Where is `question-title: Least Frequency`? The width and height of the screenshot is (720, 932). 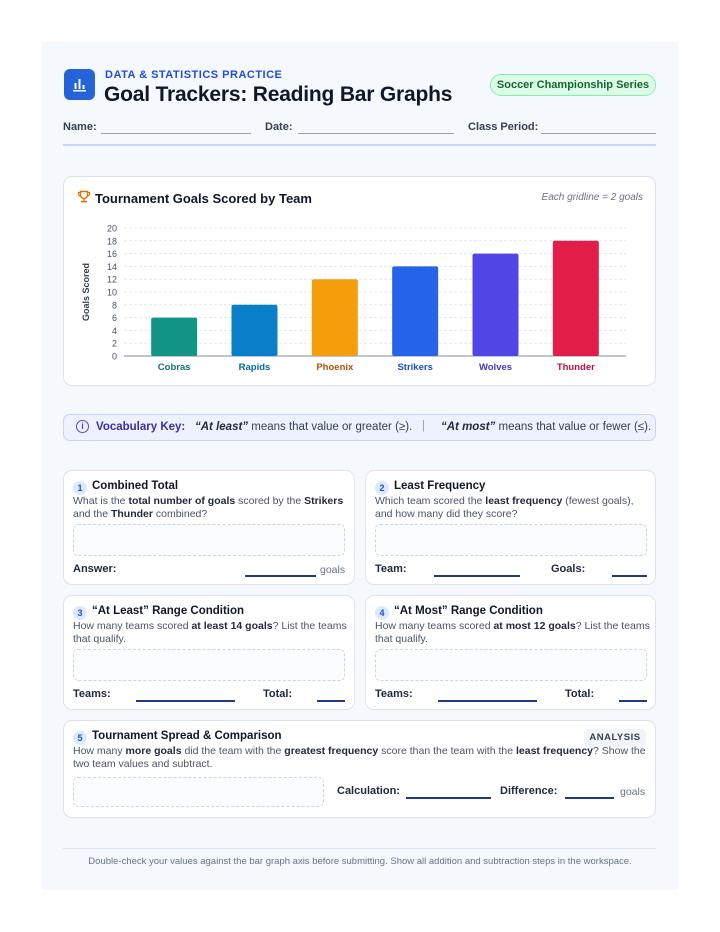 question-title: Least Frequency is located at coordinates (440, 486).